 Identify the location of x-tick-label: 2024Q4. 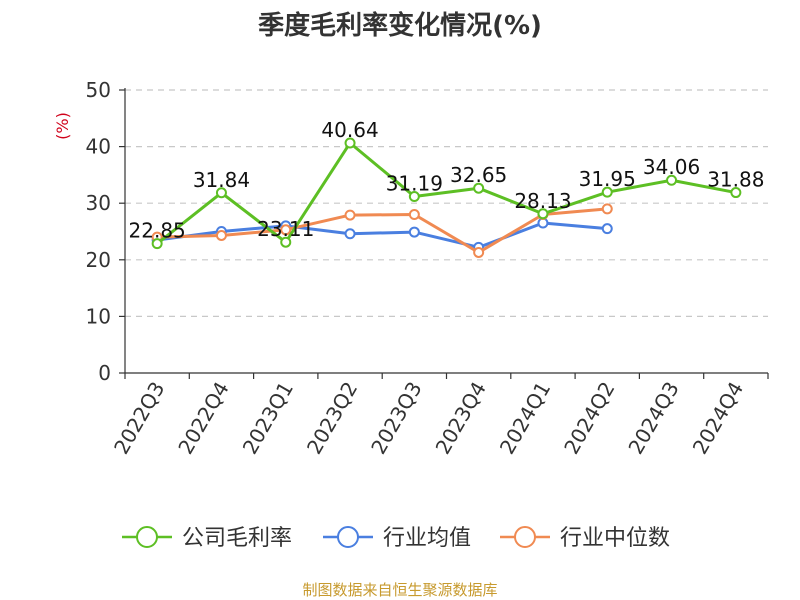
(718, 418).